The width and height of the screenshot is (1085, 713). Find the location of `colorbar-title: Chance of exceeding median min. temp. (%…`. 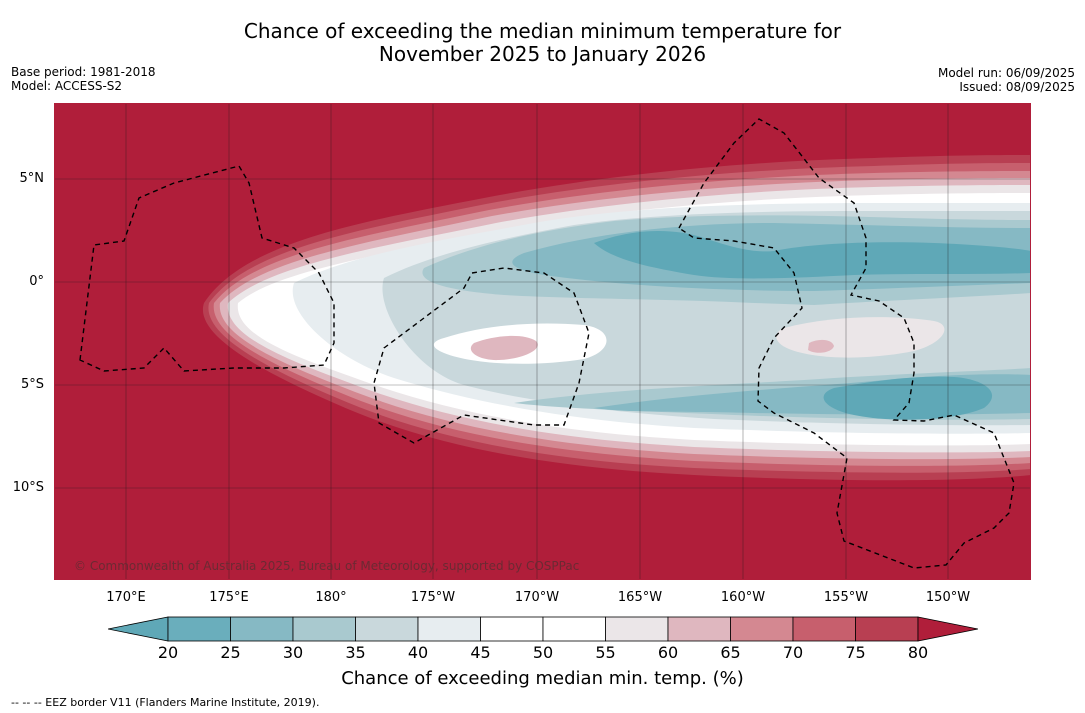

colorbar-title: Chance of exceeding median min. temp. (%… is located at coordinates (542, 678).